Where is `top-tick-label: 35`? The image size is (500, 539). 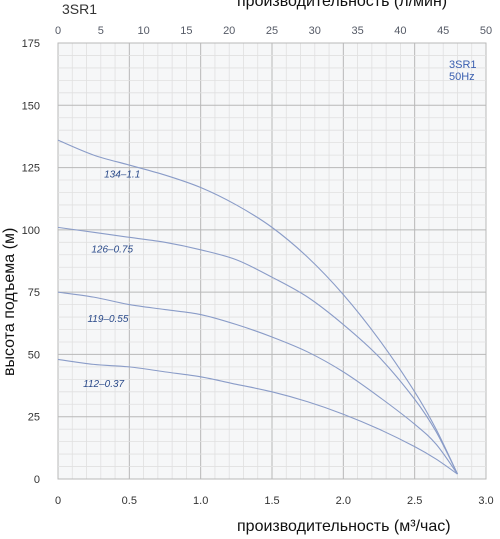 top-tick-label: 35 is located at coordinates (357, 31).